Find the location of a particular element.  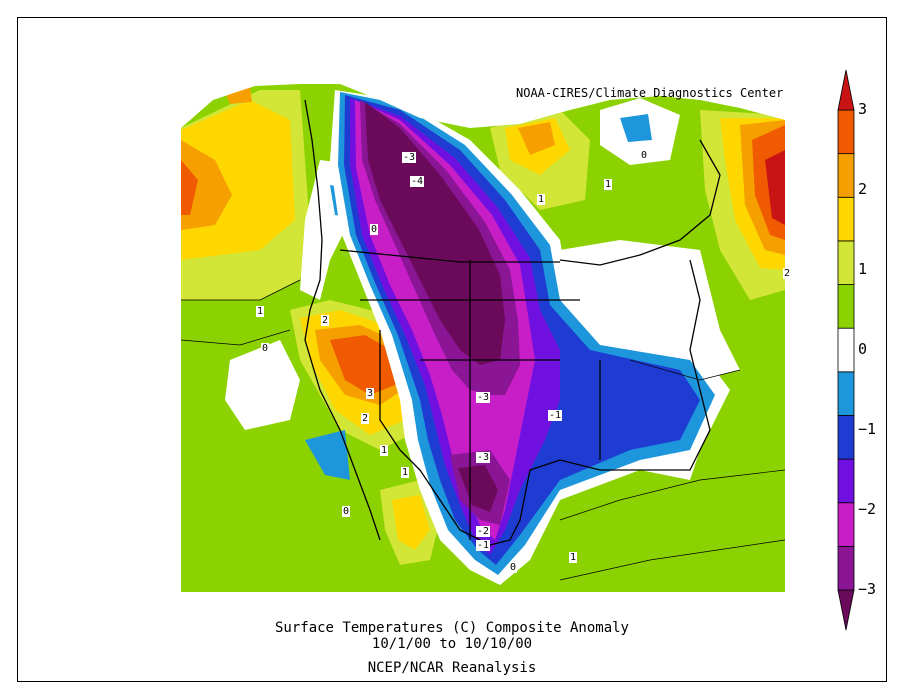

colorbar-top-arrow is located at coordinates (846, 90).